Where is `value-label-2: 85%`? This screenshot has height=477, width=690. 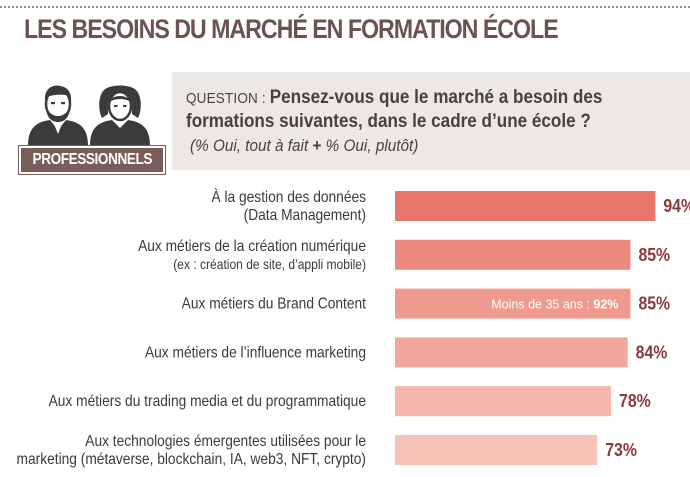 value-label-2: 85% is located at coordinates (654, 304).